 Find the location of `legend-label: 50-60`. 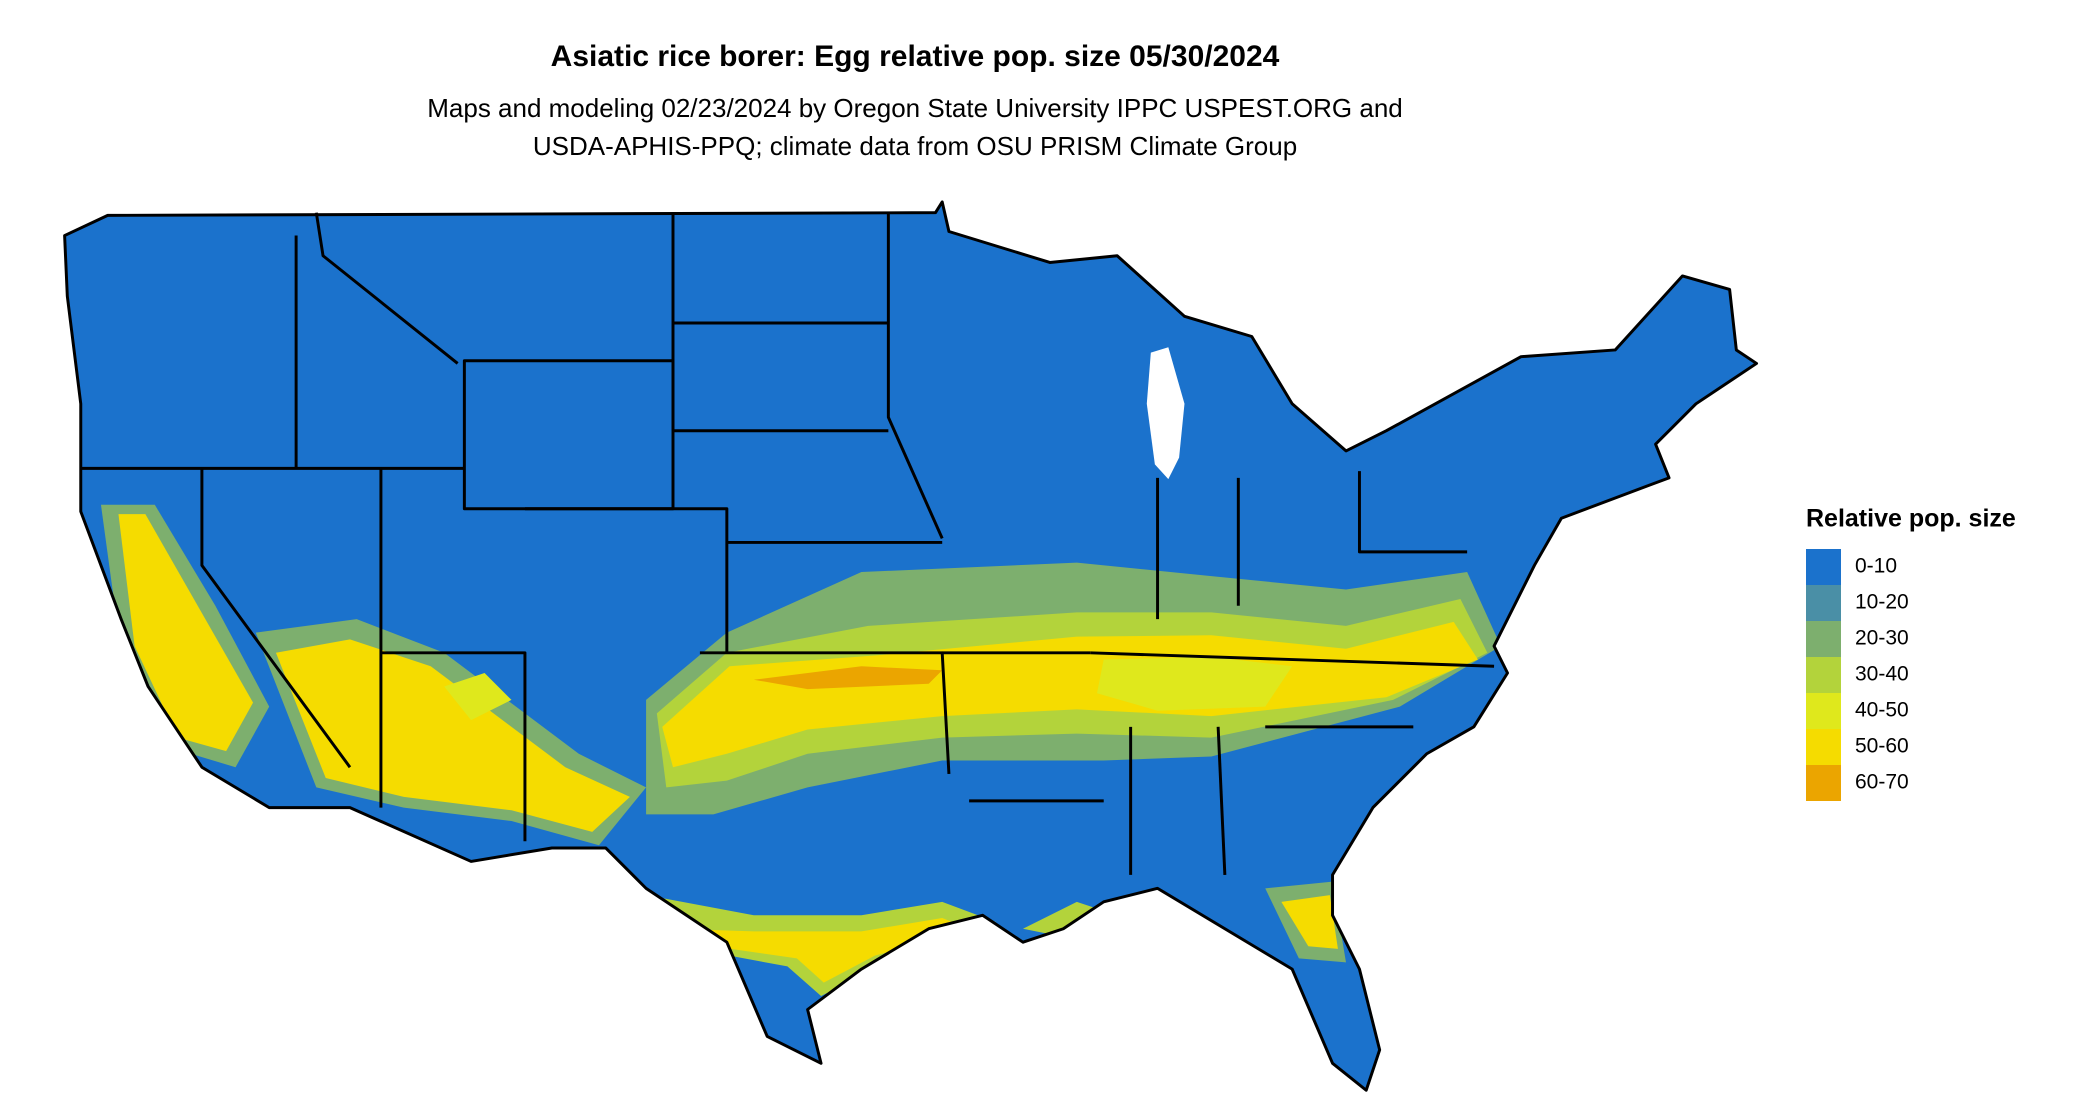

legend-label: 50-60 is located at coordinates (1882, 746).